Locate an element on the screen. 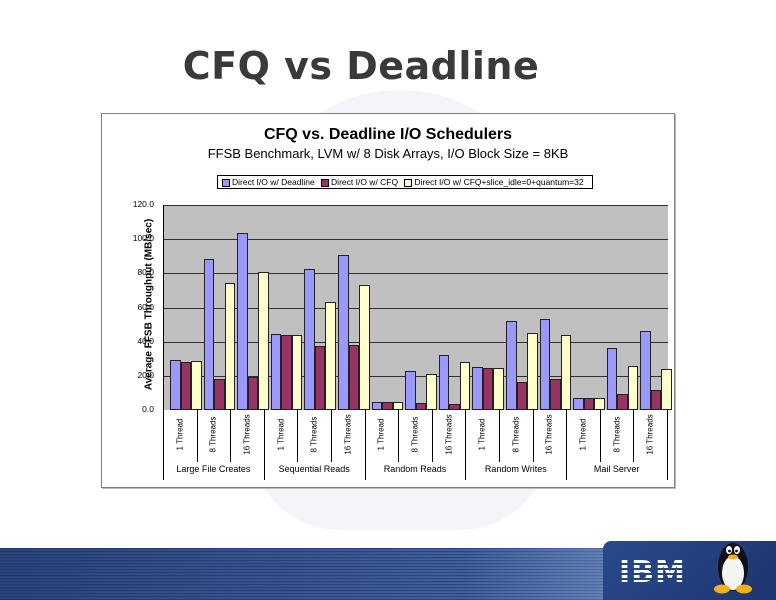  x-group-label: Mail Server is located at coordinates (616, 469).